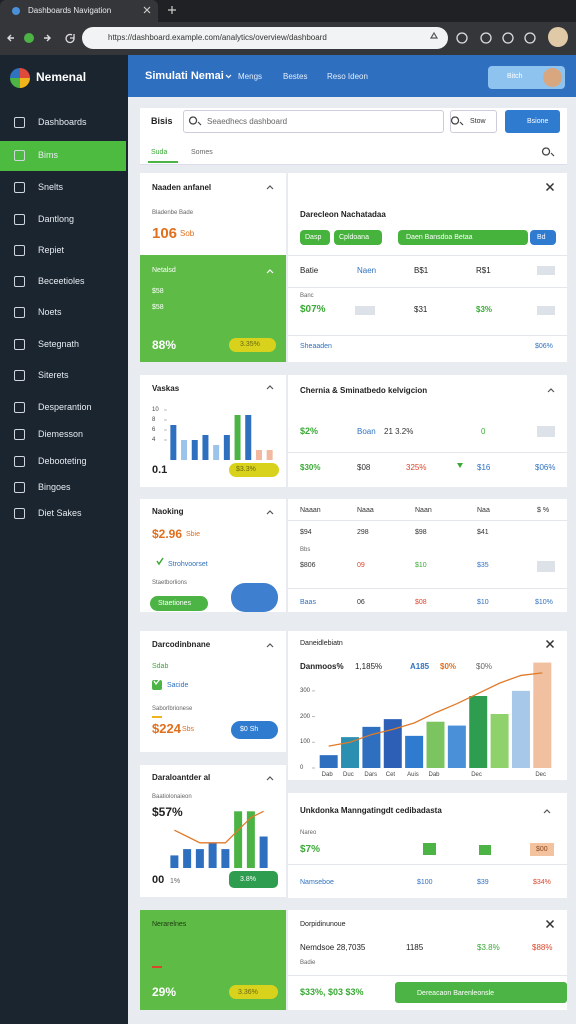 This screenshot has height=1024, width=576. What do you see at coordinates (158, 880) in the screenshot?
I see `footer: 00` at bounding box center [158, 880].